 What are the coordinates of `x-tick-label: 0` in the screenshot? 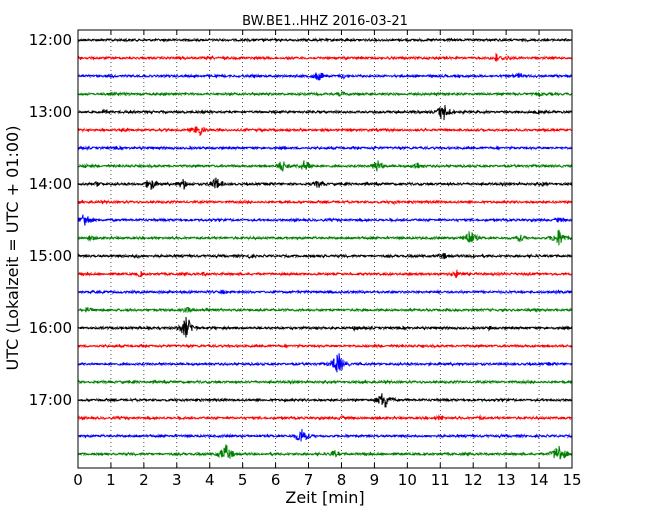 It's located at (78, 480).